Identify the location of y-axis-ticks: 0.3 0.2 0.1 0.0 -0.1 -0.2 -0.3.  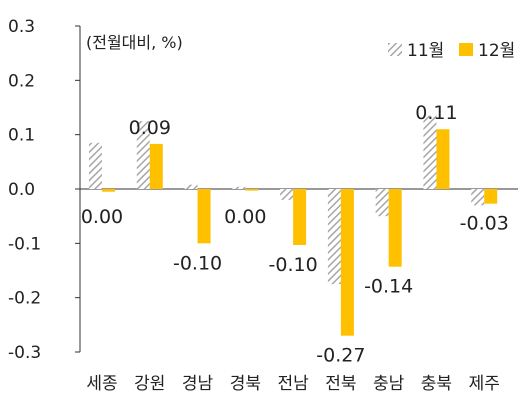
(44, 190).